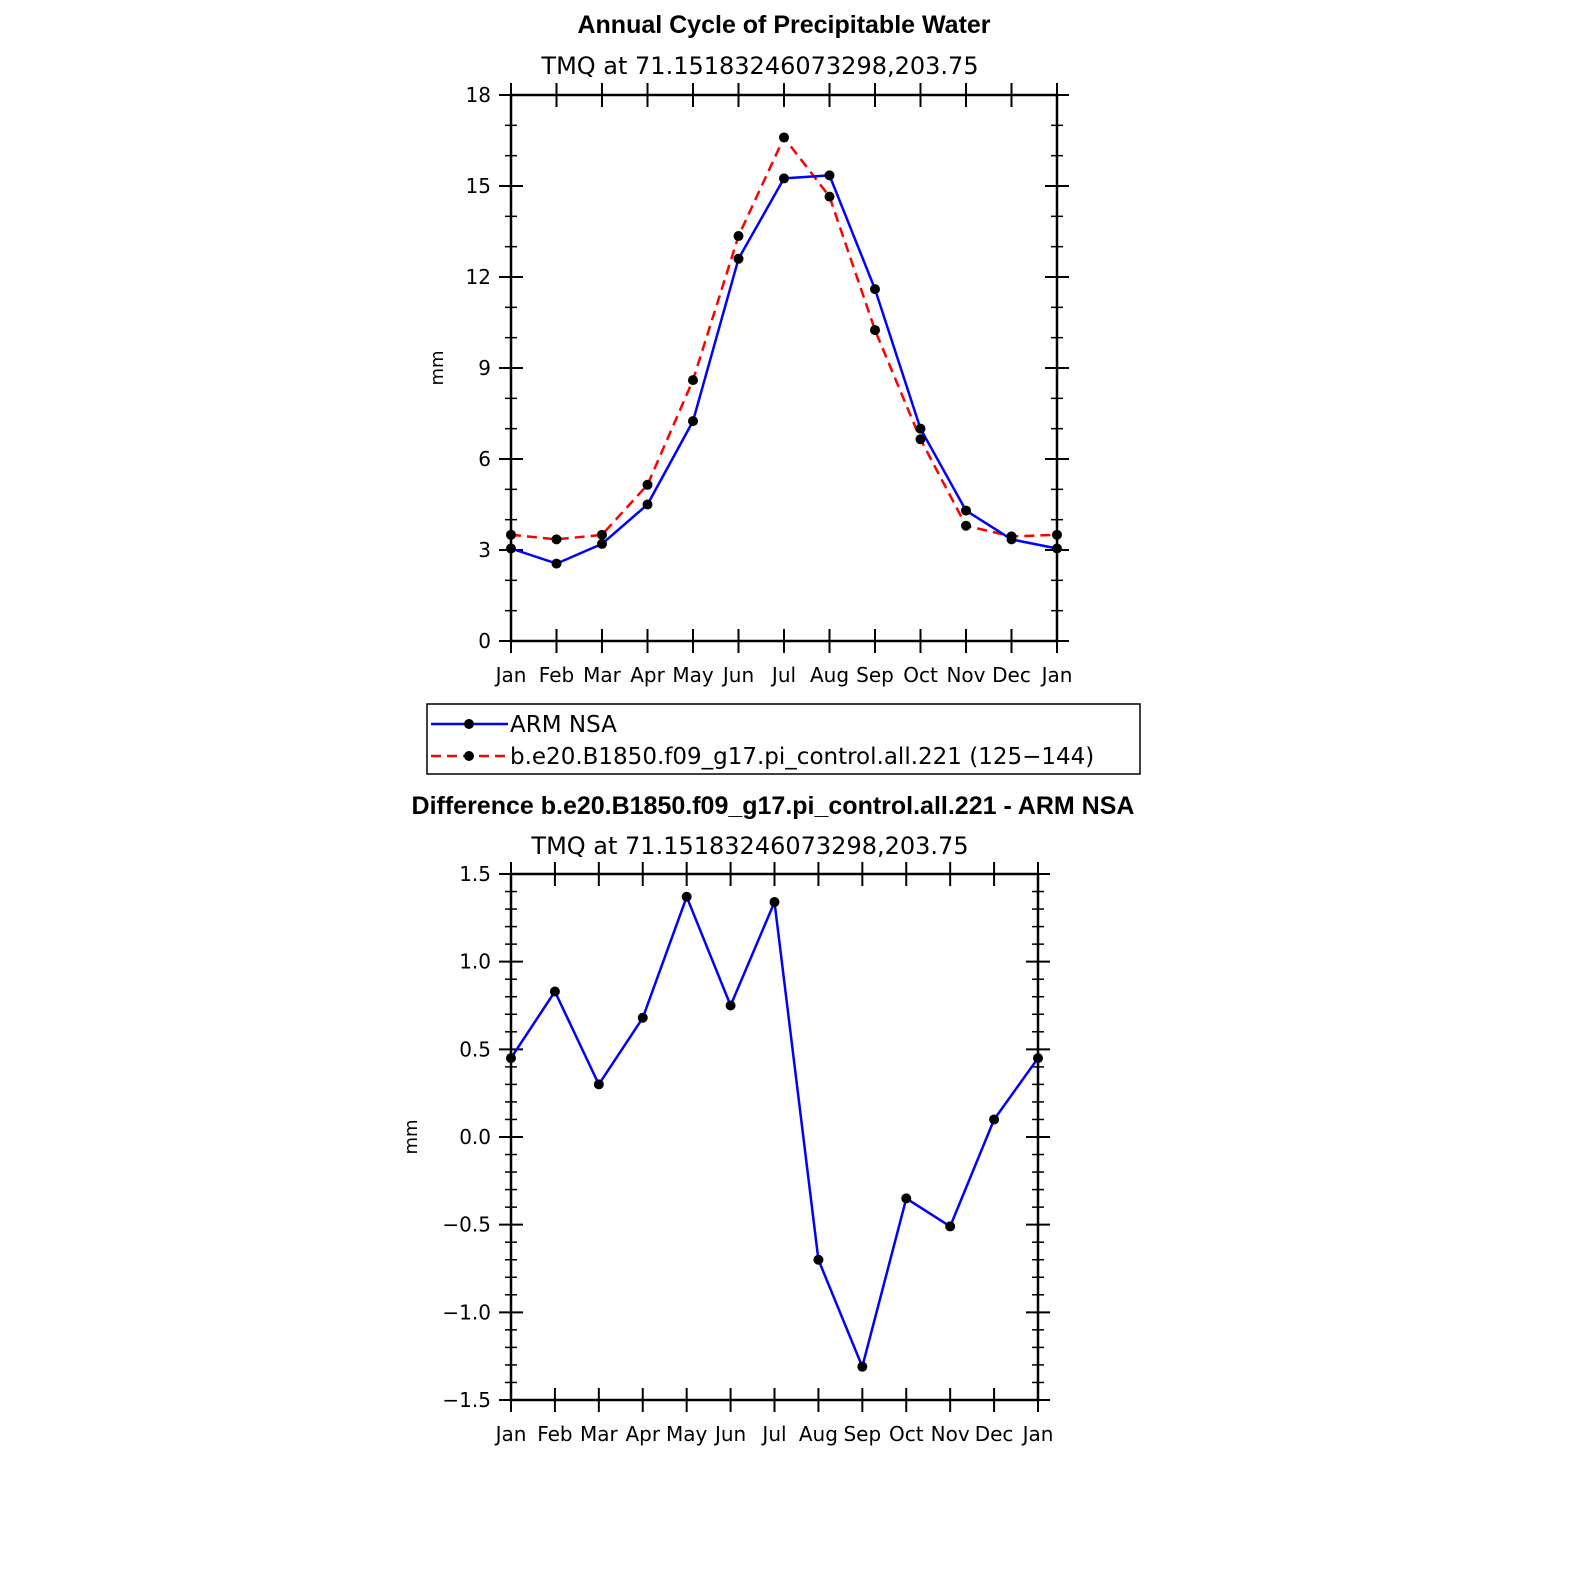  I want to click on y-tick-label: −0.5, so click(466, 1225).